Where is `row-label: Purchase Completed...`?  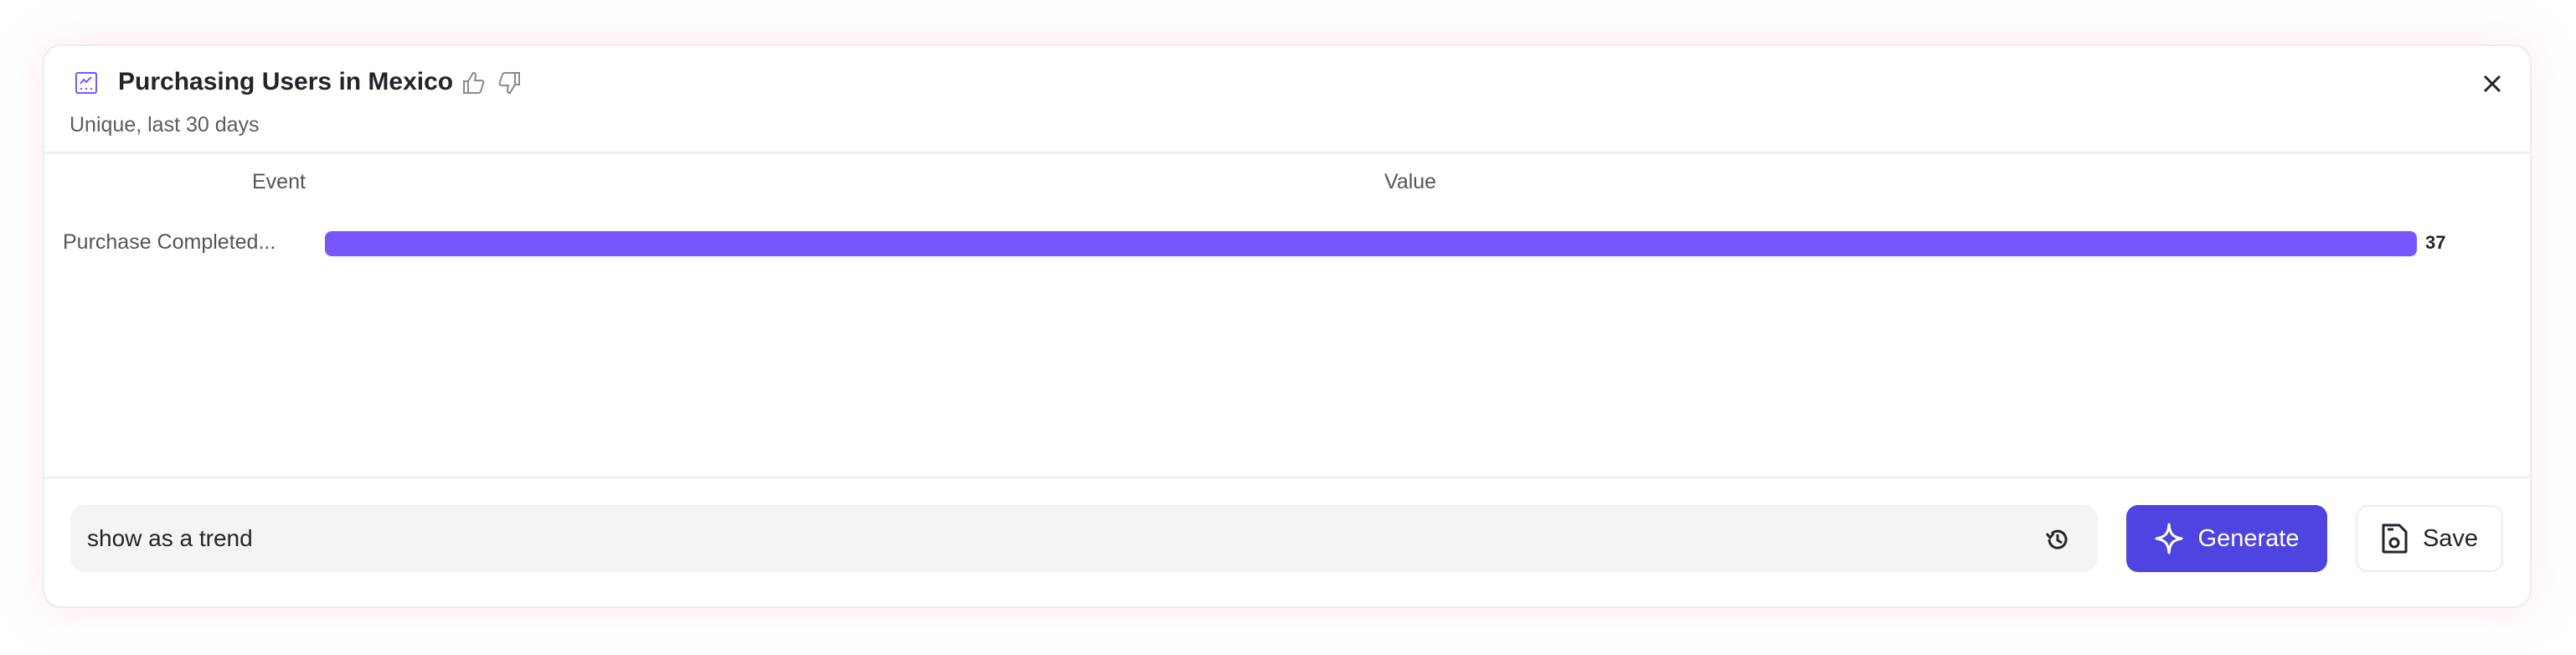 row-label: Purchase Completed... is located at coordinates (169, 242).